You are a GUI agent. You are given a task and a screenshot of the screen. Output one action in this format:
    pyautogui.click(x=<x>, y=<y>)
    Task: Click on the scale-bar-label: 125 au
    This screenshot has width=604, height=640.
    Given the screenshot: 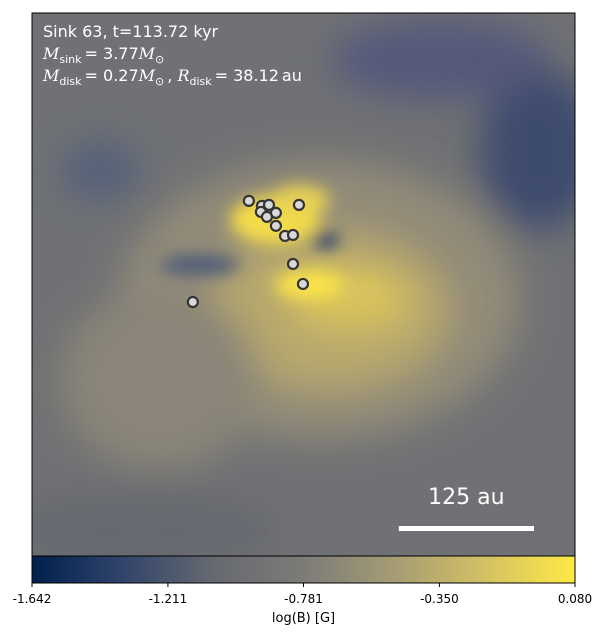 What is the action you would take?
    pyautogui.click(x=466, y=497)
    